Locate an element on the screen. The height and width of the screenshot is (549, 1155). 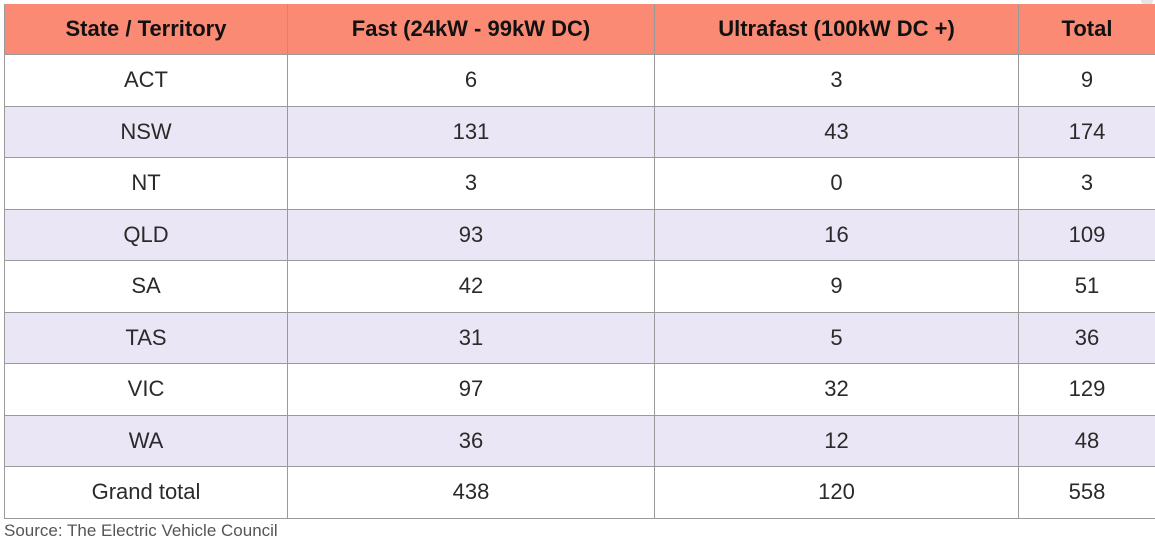
cell-total-label: Grand total is located at coordinates (146, 492).